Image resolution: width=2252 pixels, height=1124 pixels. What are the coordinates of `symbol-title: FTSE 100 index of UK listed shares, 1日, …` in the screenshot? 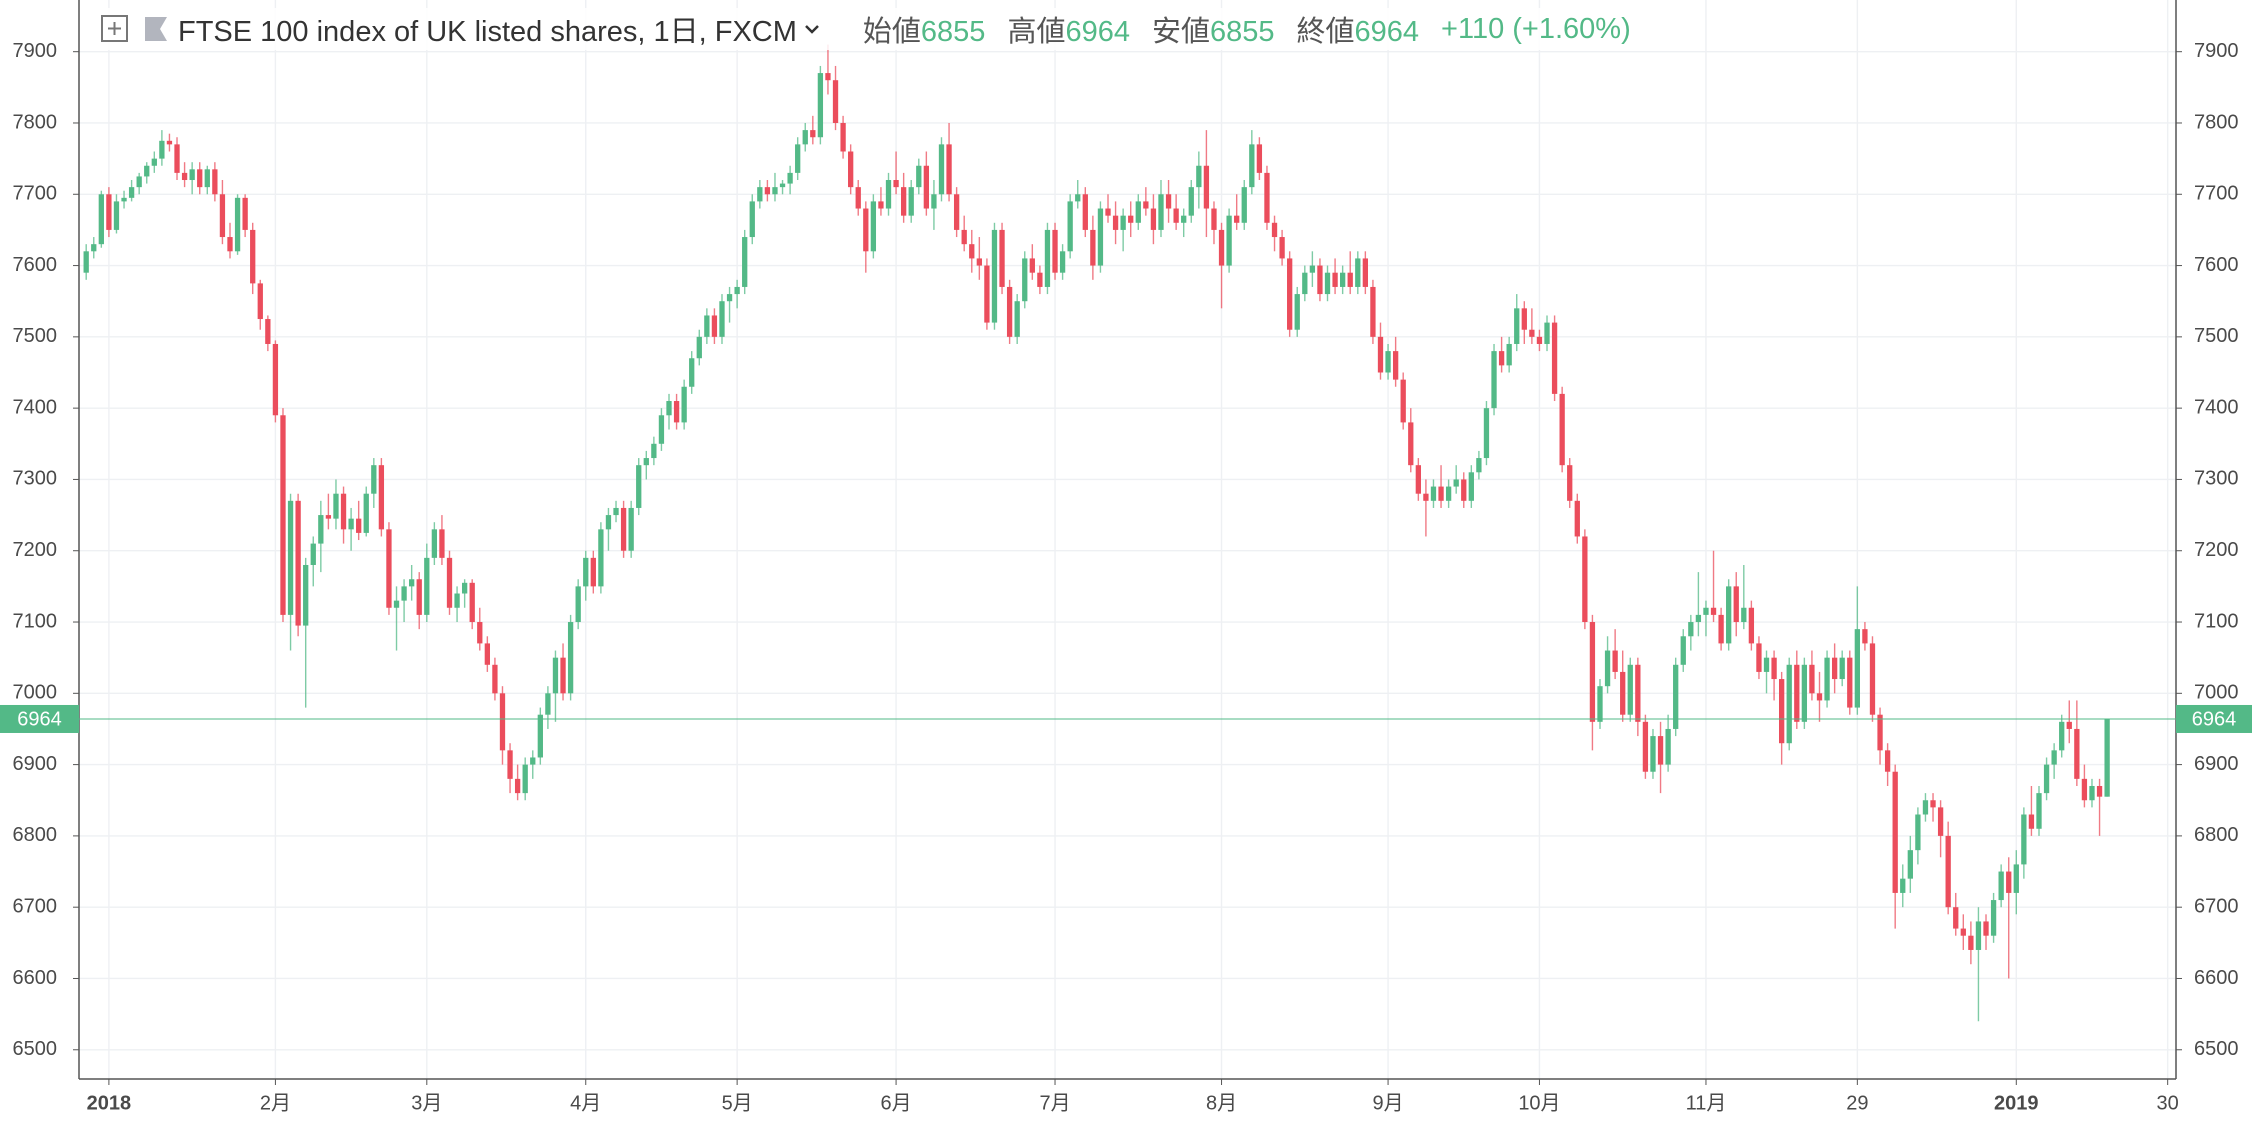 It's located at (487, 32).